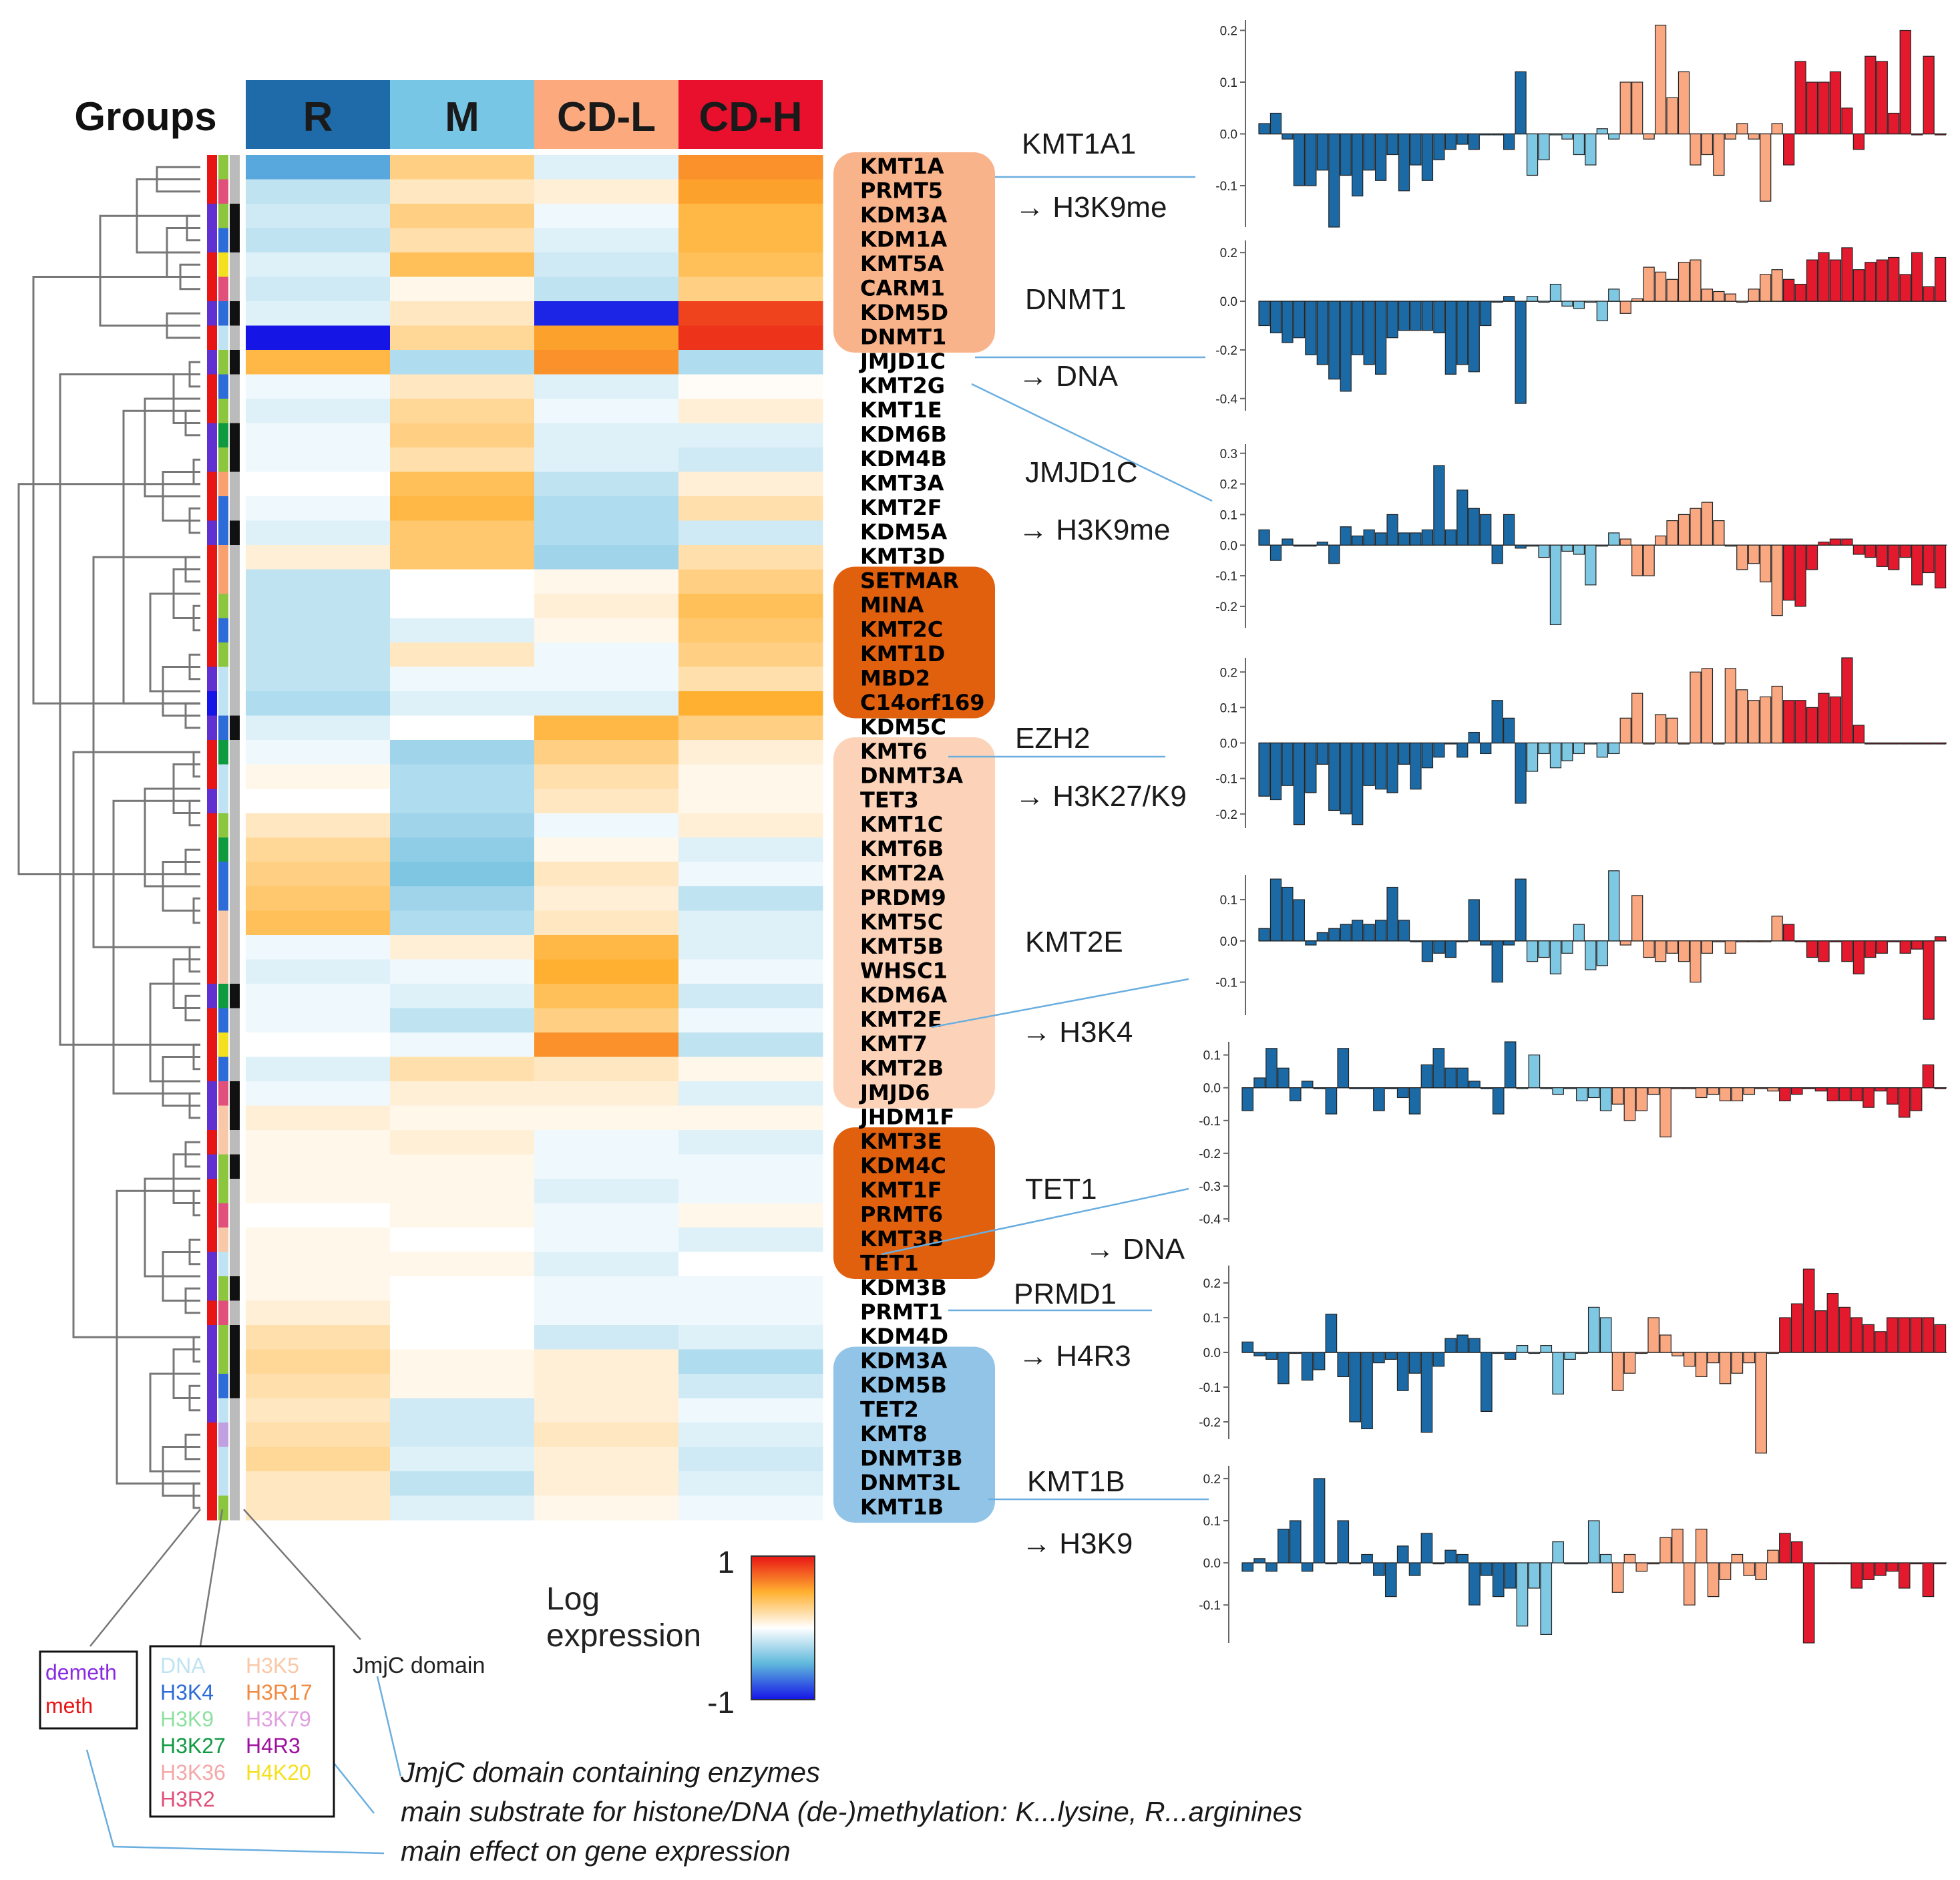 The image size is (1960, 1880). What do you see at coordinates (1091, 207) in the screenshot?
I see `annotation-effect: → H3K9me` at bounding box center [1091, 207].